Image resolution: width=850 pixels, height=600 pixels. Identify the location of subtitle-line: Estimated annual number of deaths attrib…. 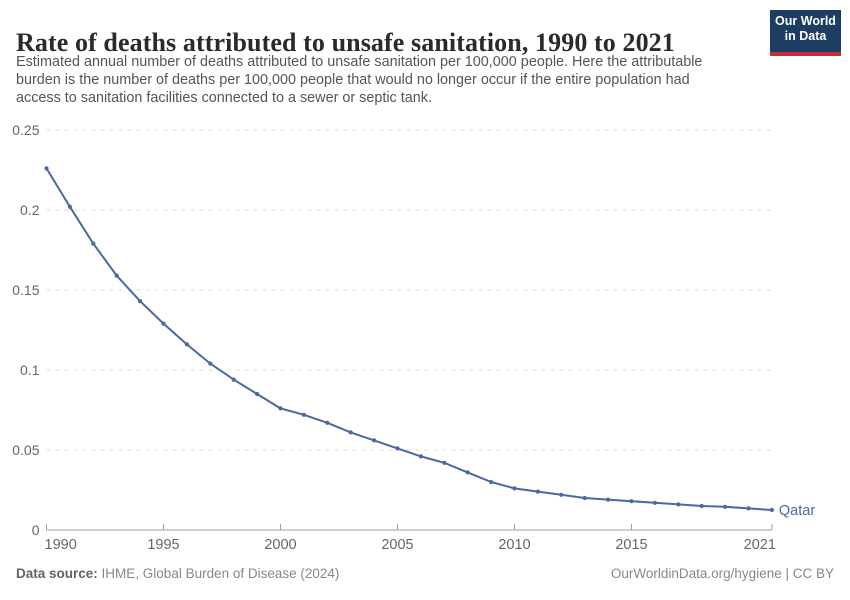
(359, 62).